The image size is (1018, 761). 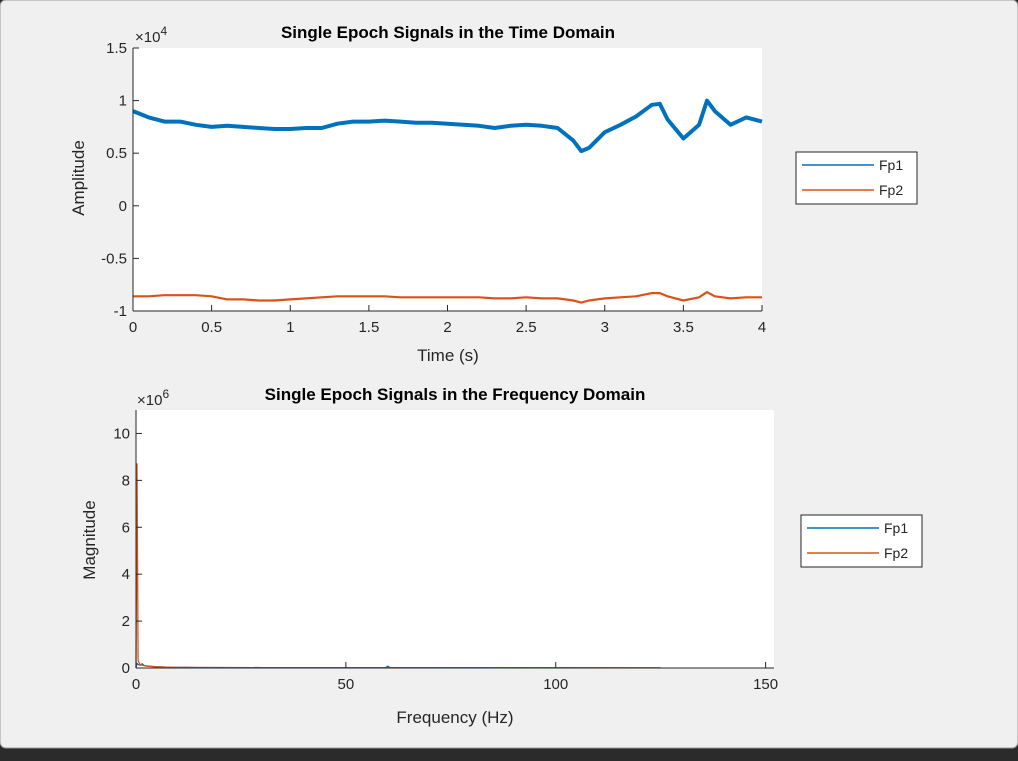 I want to click on time-x-tick-label: 3.5, so click(x=683, y=327).